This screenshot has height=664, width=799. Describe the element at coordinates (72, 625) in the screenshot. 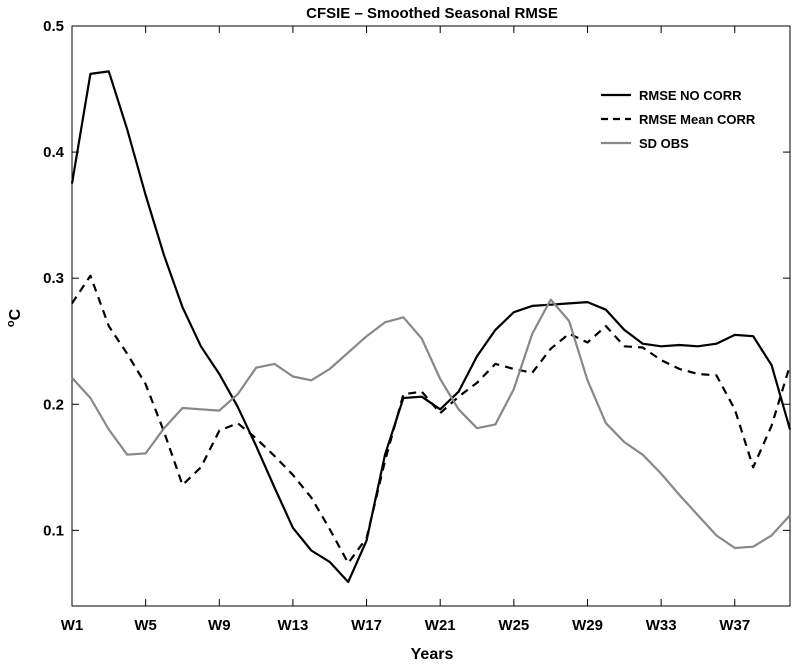

I see `x-tick-label: W1` at that location.